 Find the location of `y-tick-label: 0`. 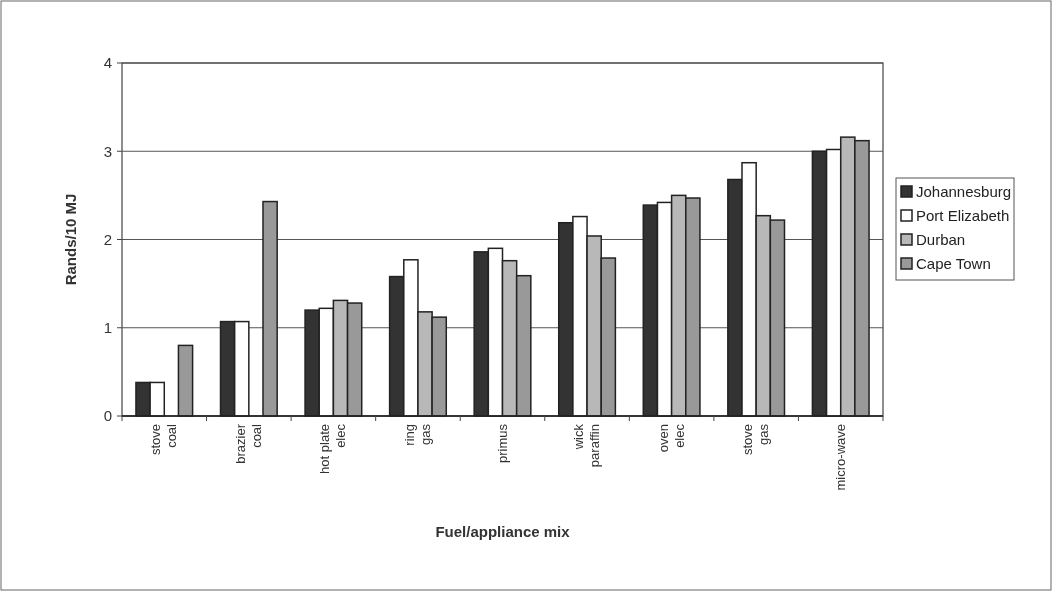

y-tick-label: 0 is located at coordinates (107, 416).